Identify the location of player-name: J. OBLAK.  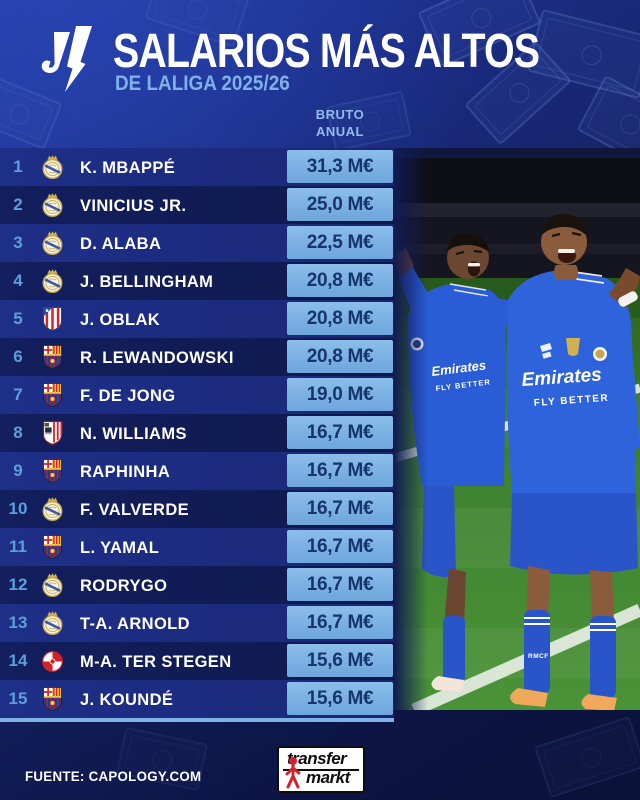
(120, 319).